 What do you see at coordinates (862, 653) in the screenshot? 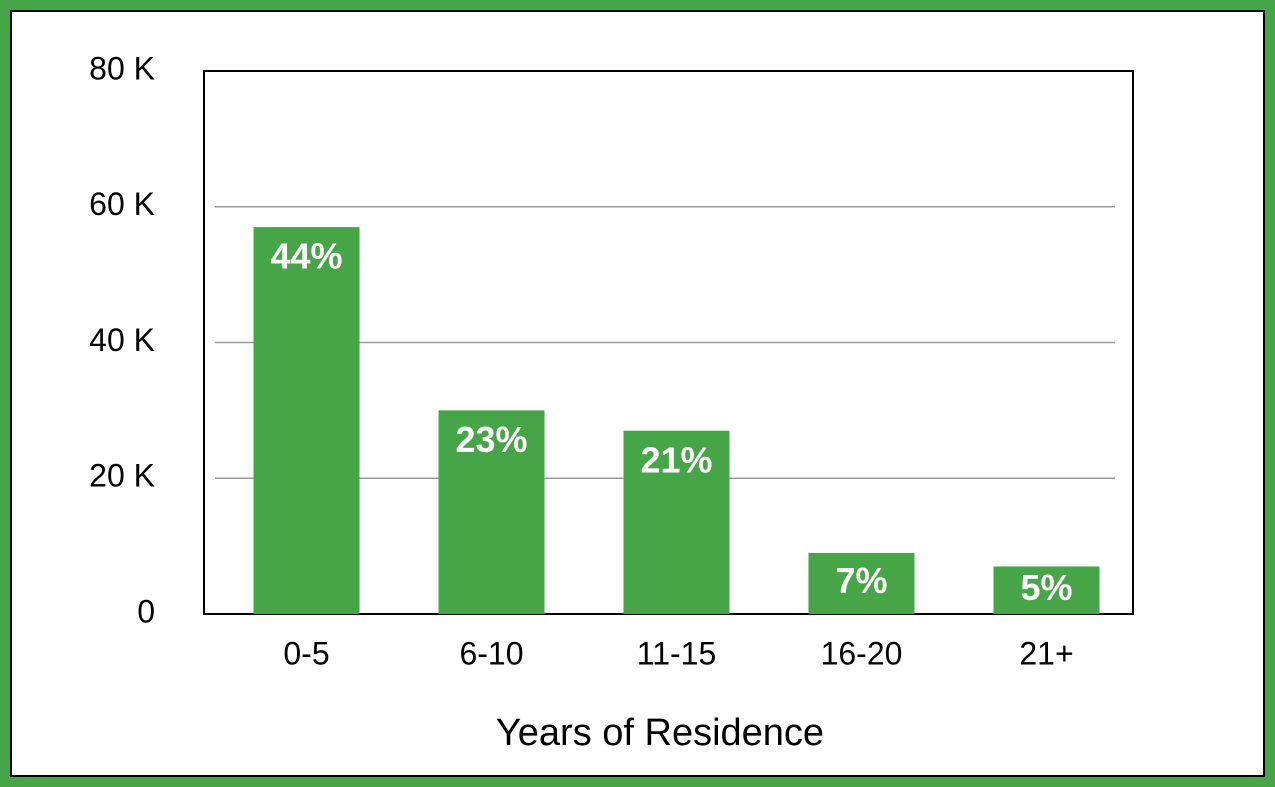
I see `x-tick-label: 16-20` at bounding box center [862, 653].